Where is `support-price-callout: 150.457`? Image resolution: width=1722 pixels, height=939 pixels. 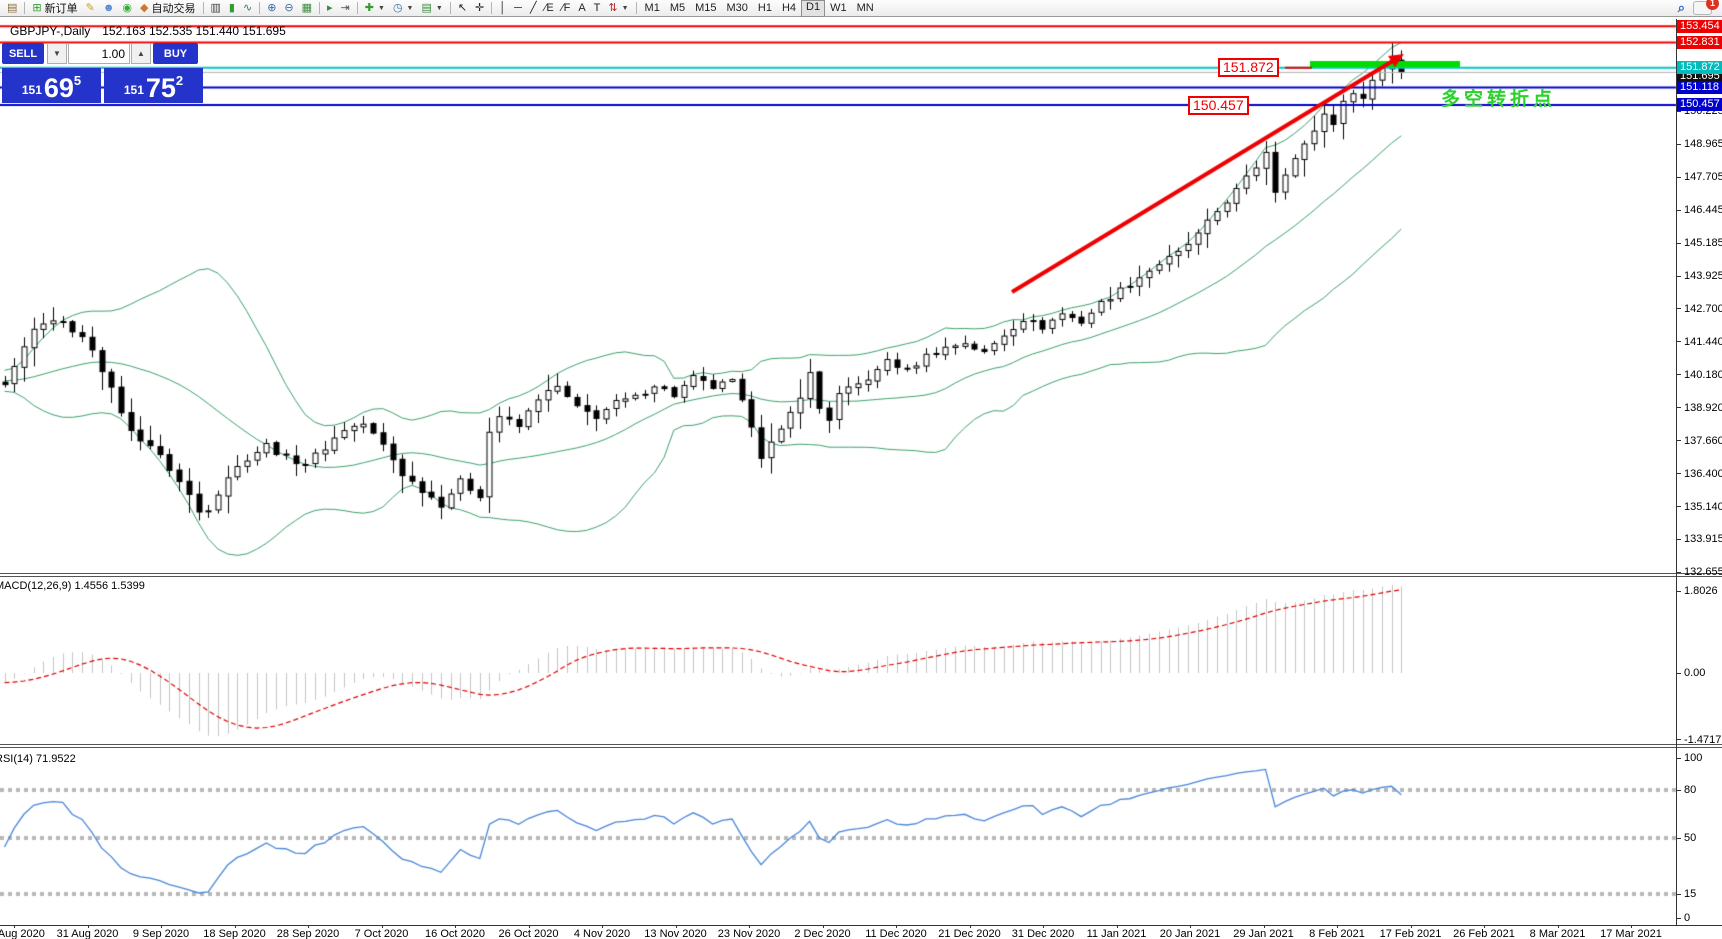
support-price-callout: 150.457 is located at coordinates (1218, 105).